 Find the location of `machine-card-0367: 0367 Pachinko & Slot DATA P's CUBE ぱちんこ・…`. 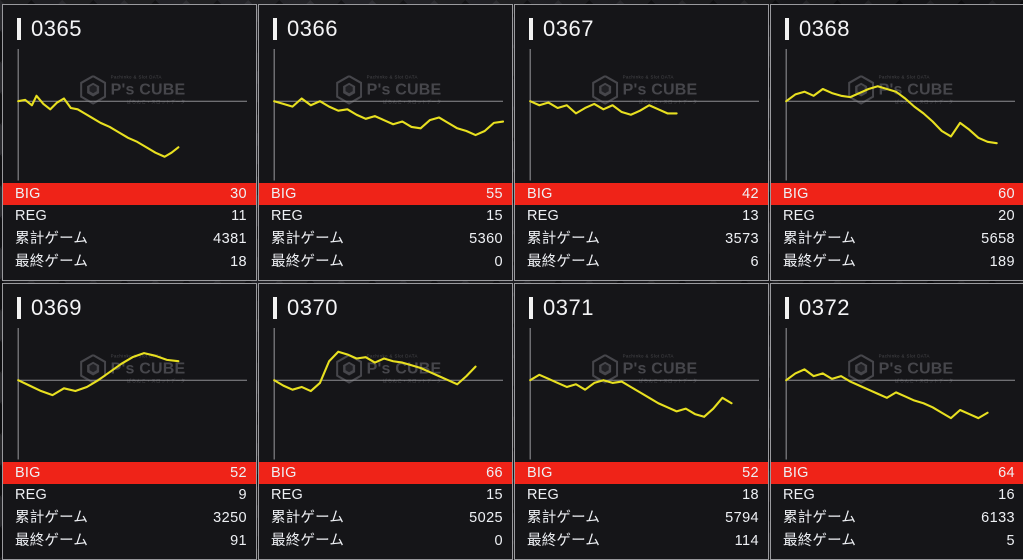

machine-card-0367: 0367 Pachinko & Slot DATA P's CUBE ぱちんこ・… is located at coordinates (641, 142).